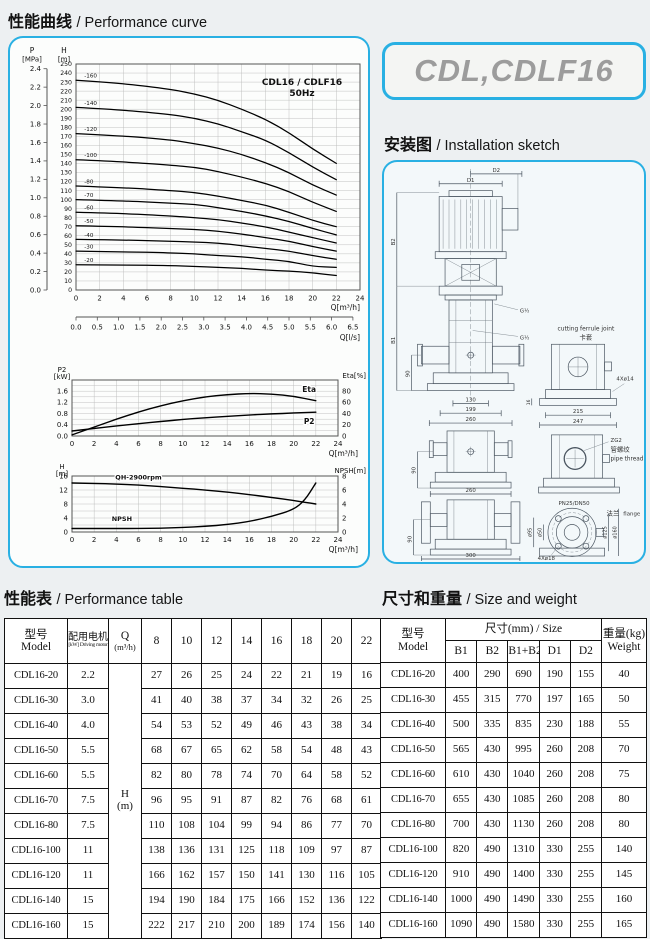 This screenshot has width=650, height=939. I want to click on size-weight-heading: 尺寸和重量 / Size and weight, so click(479, 597).